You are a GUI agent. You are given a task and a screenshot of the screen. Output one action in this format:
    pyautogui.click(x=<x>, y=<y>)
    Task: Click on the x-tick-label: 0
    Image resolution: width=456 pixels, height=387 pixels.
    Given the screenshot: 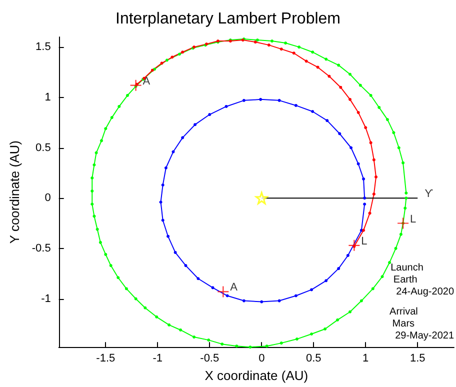 What is the action you would take?
    pyautogui.click(x=261, y=358)
    